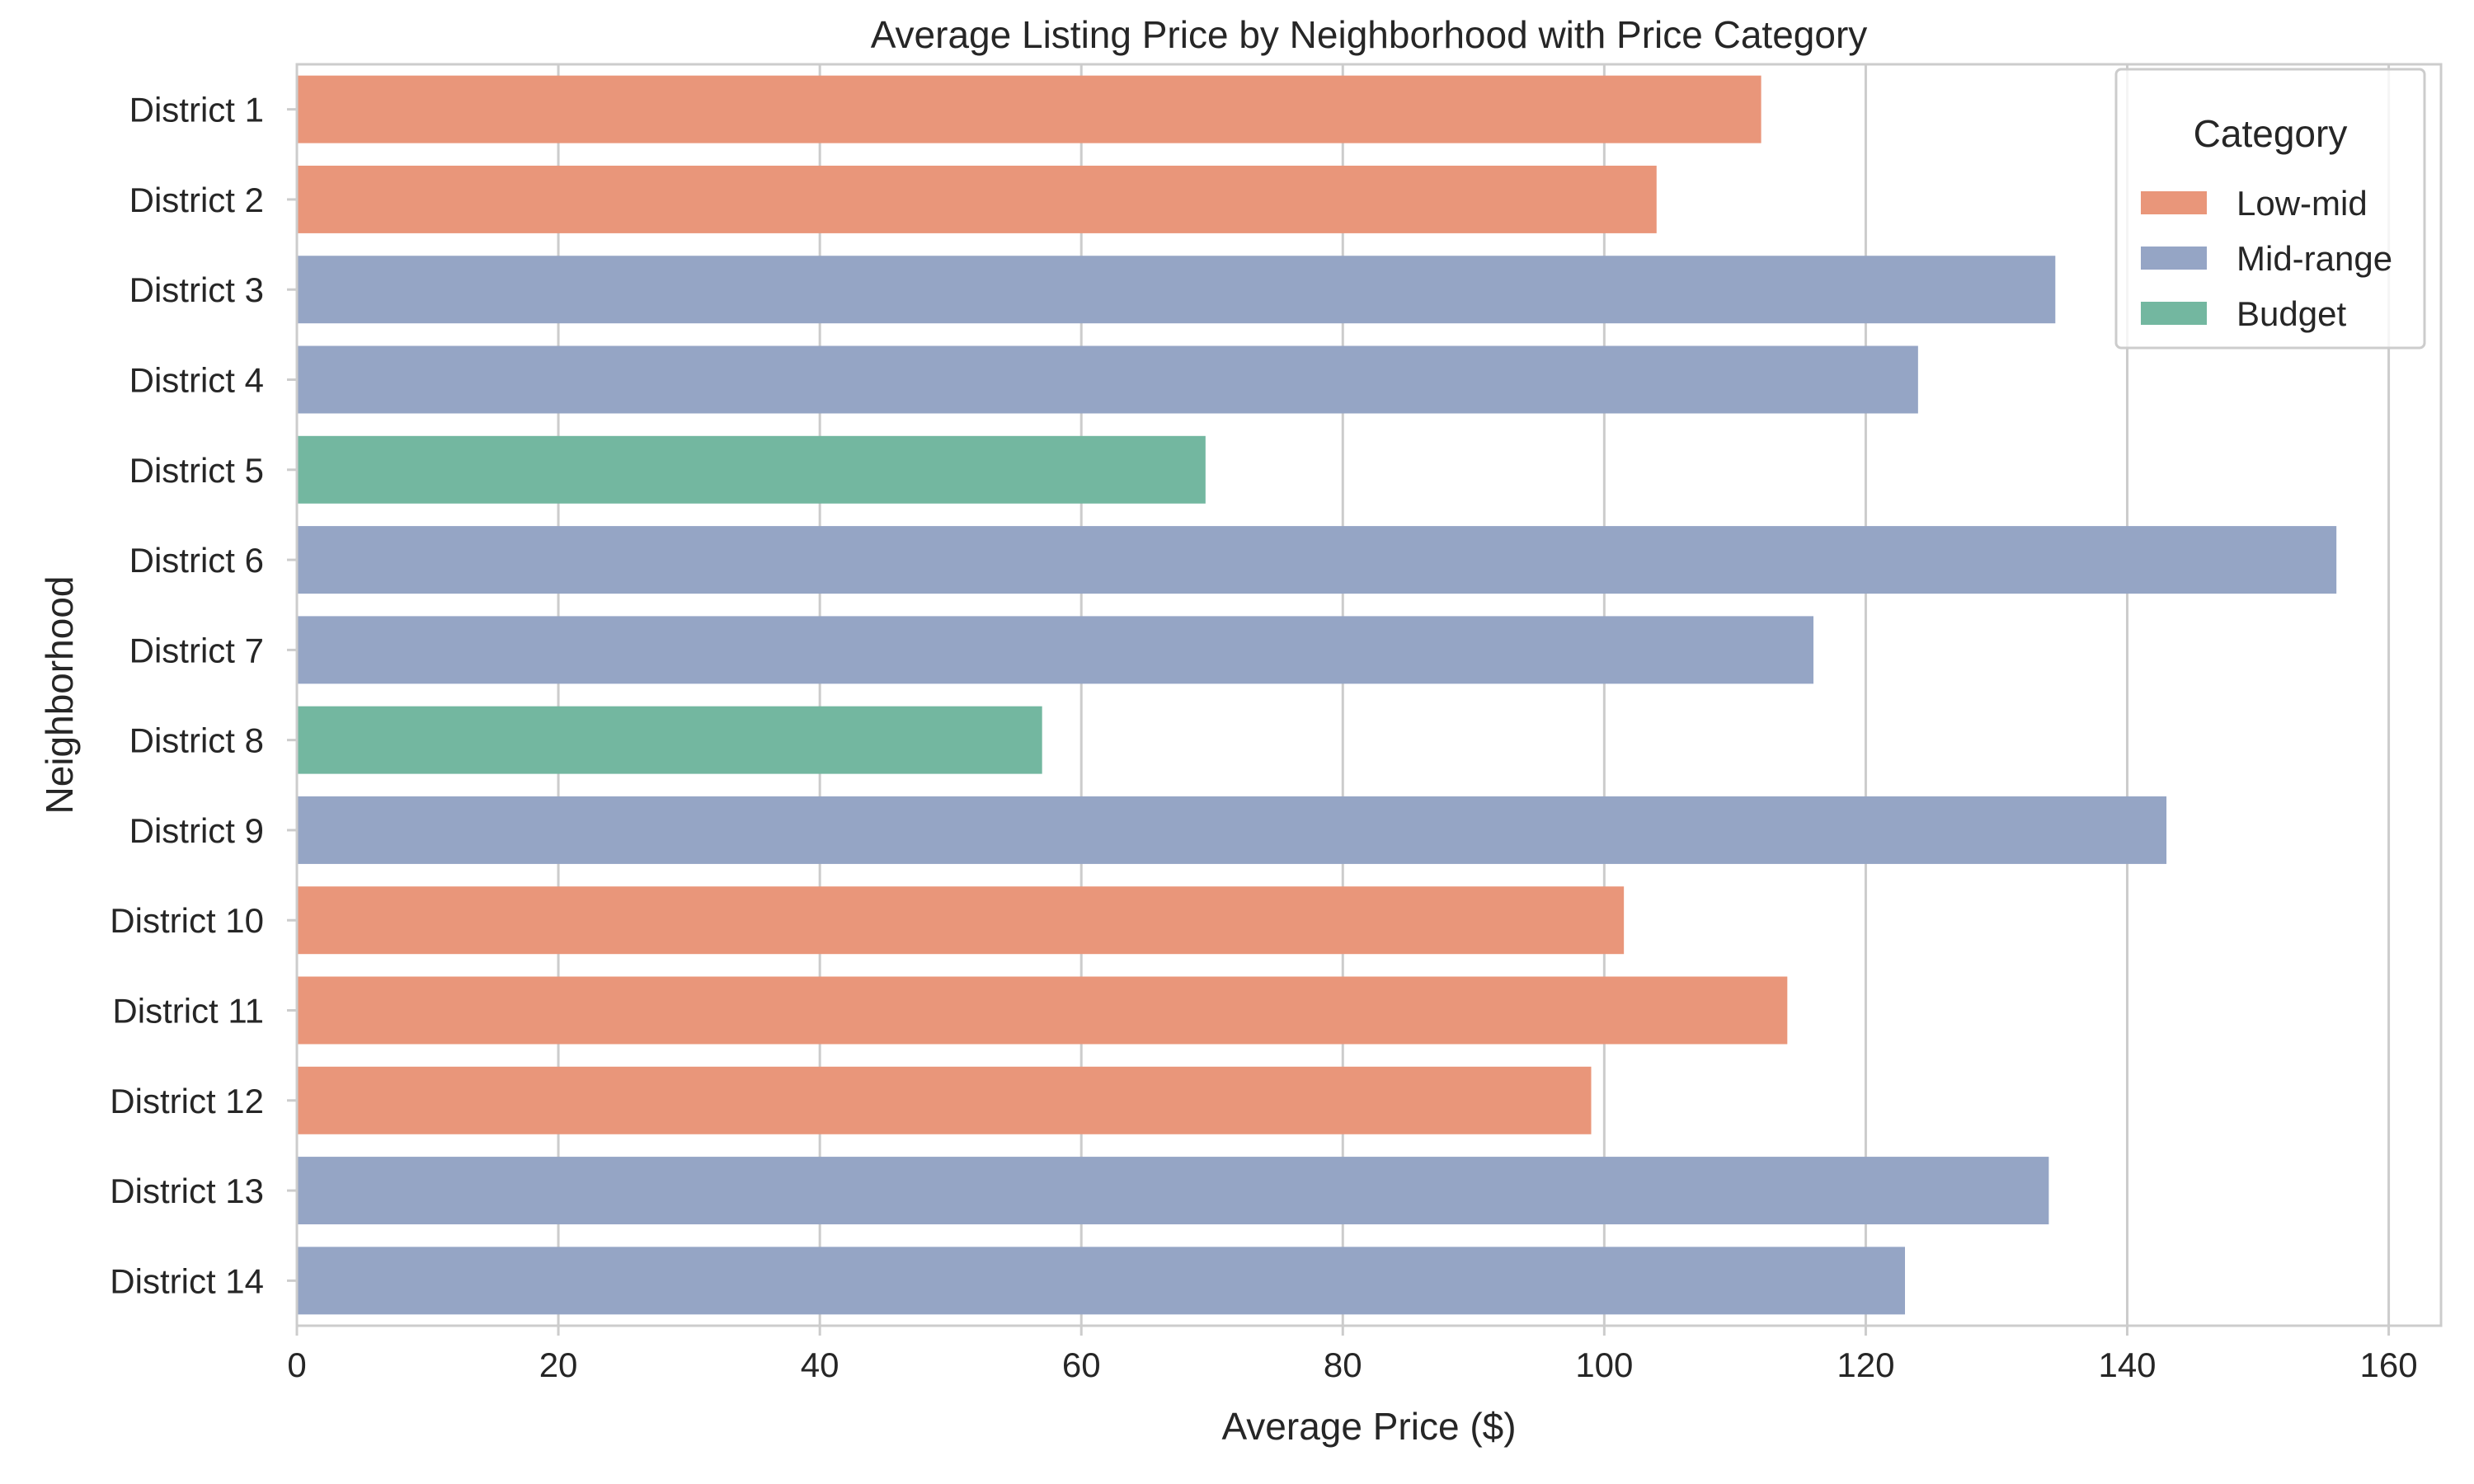 This screenshot has width=2474, height=1484. I want to click on x-tick-label: 20, so click(558, 1364).